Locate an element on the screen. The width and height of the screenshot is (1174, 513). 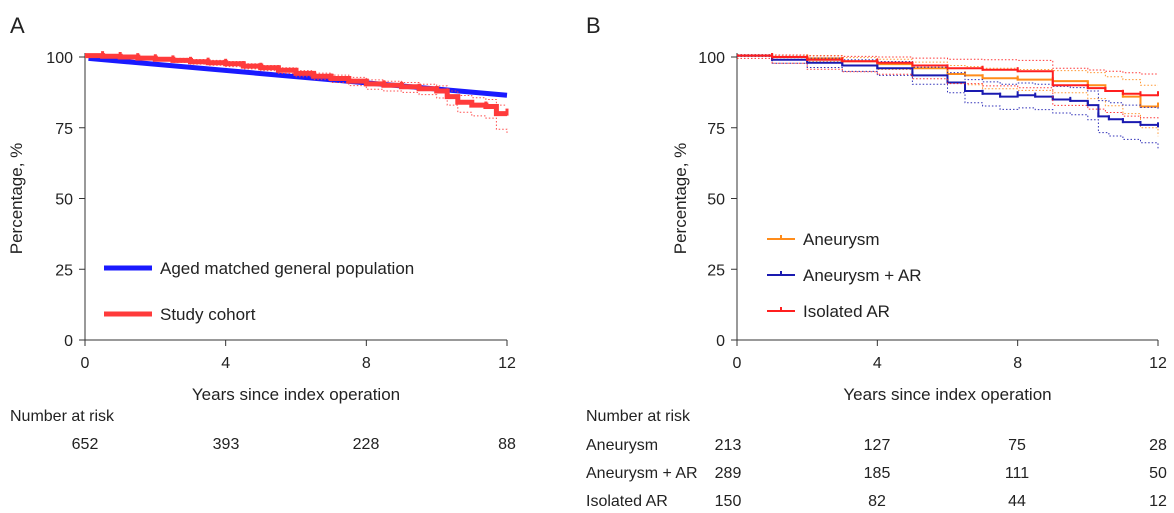
risk-count: 127 is located at coordinates (877, 445).